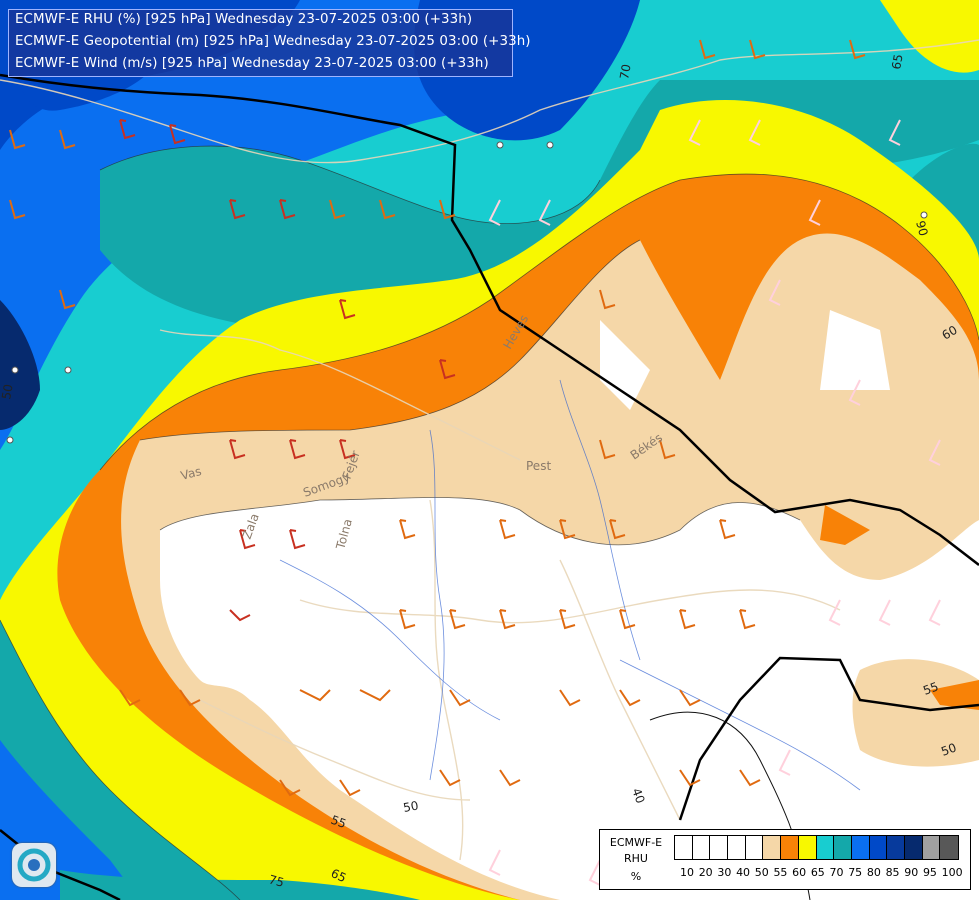 This screenshot has height=900, width=979. I want to click on legend-tick: 10, so click(687, 872).